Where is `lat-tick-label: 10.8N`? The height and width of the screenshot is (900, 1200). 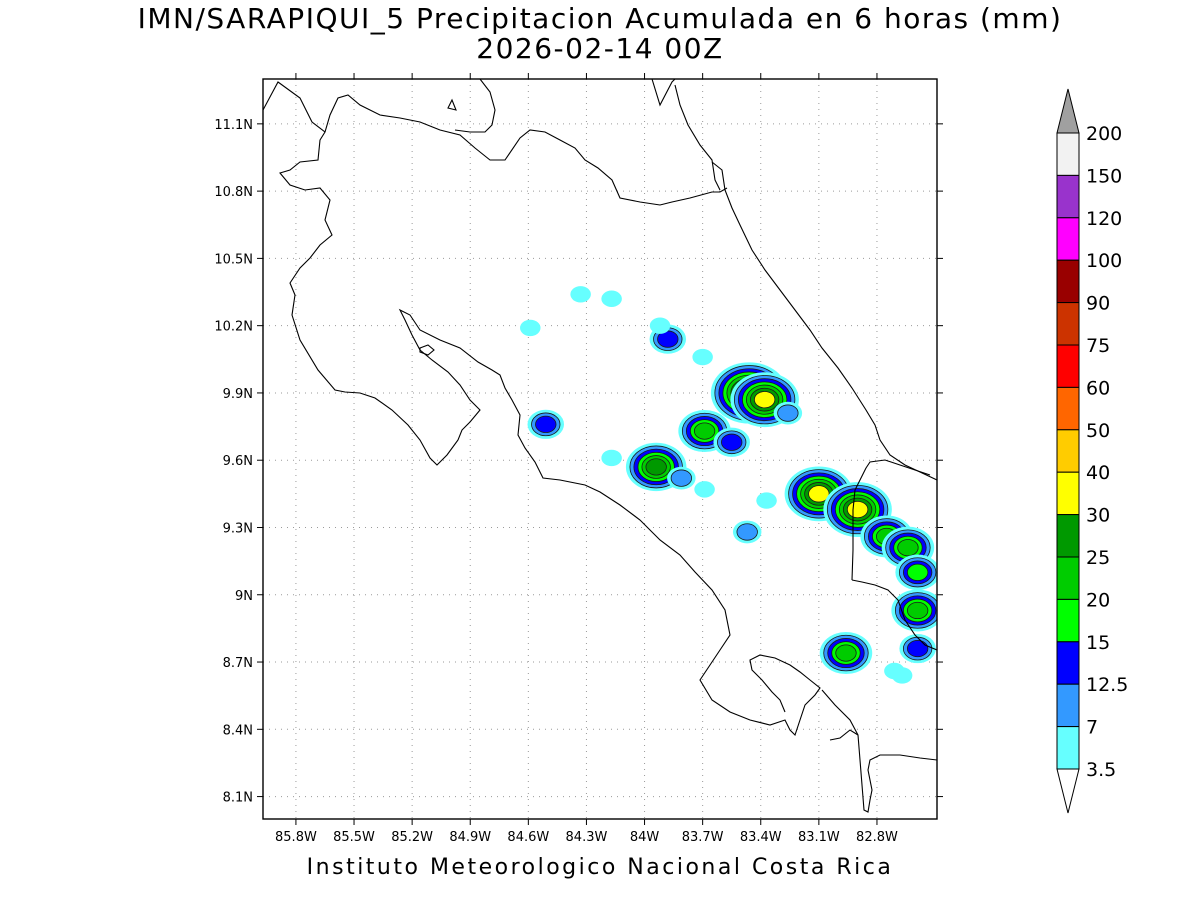 lat-tick-label: 10.8N is located at coordinates (233, 192).